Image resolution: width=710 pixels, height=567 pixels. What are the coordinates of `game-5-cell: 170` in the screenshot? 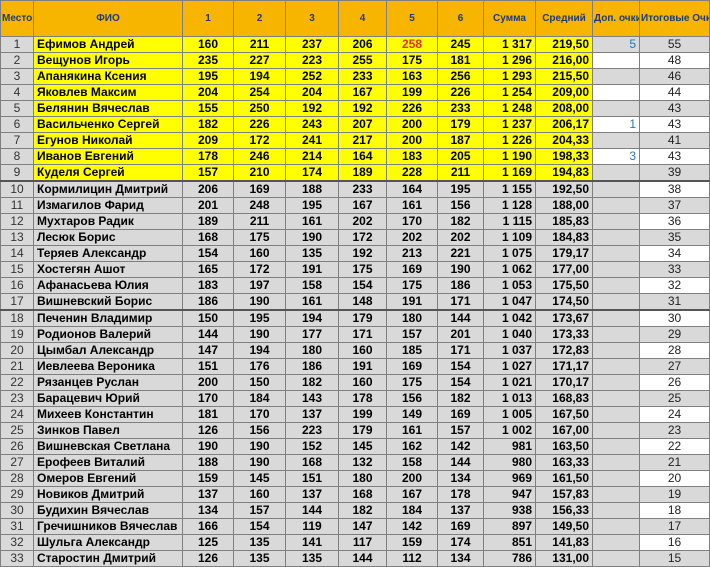 It's located at (412, 221).